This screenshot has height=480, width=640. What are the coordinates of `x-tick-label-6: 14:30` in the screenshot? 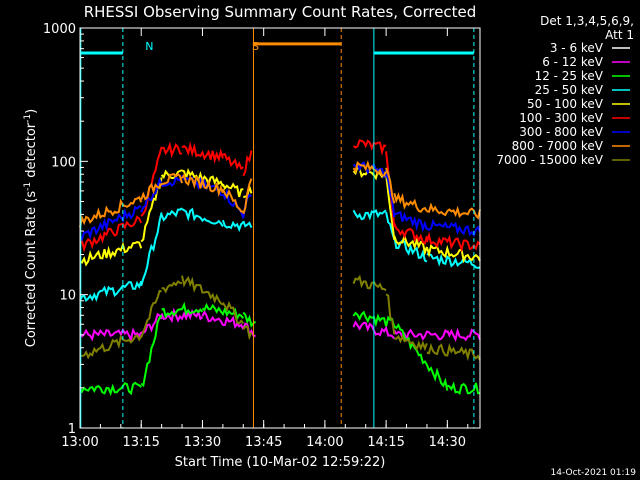 It's located at (447, 442).